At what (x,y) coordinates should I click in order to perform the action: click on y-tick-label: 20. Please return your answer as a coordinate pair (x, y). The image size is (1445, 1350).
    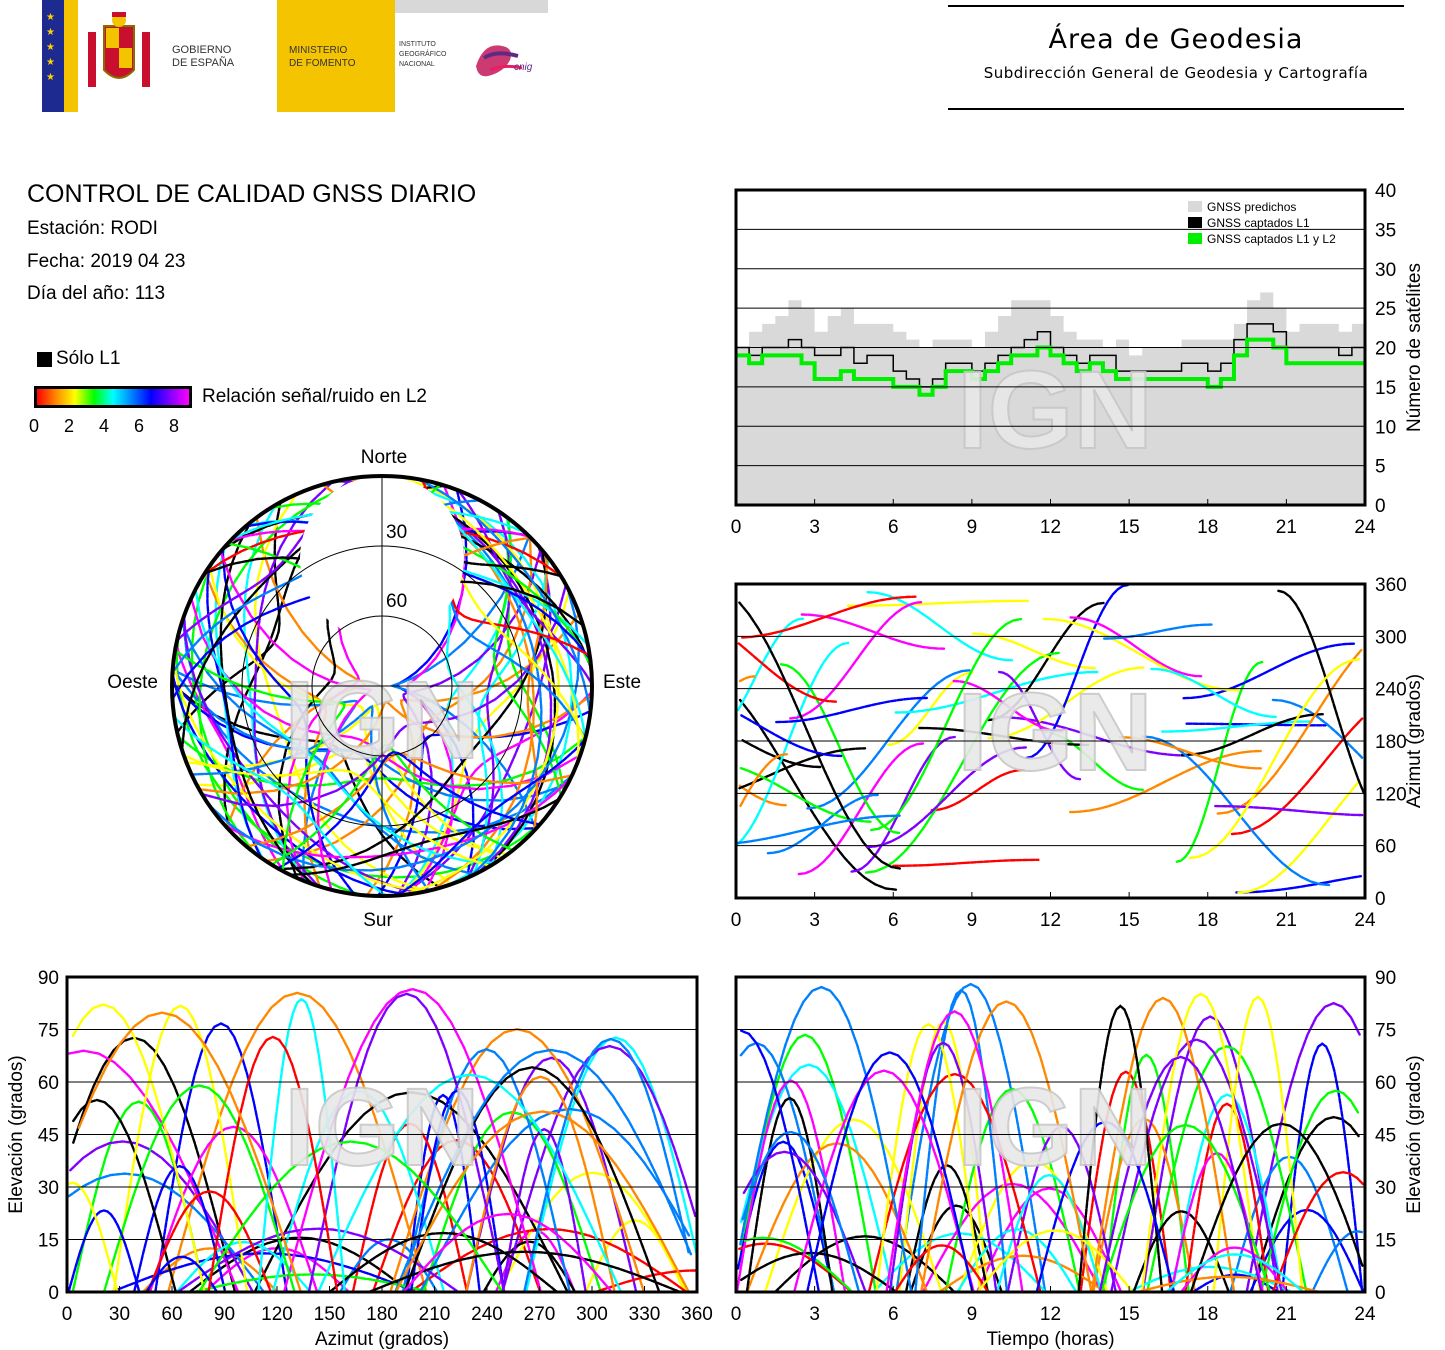
    Looking at the image, I should click on (1385, 349).